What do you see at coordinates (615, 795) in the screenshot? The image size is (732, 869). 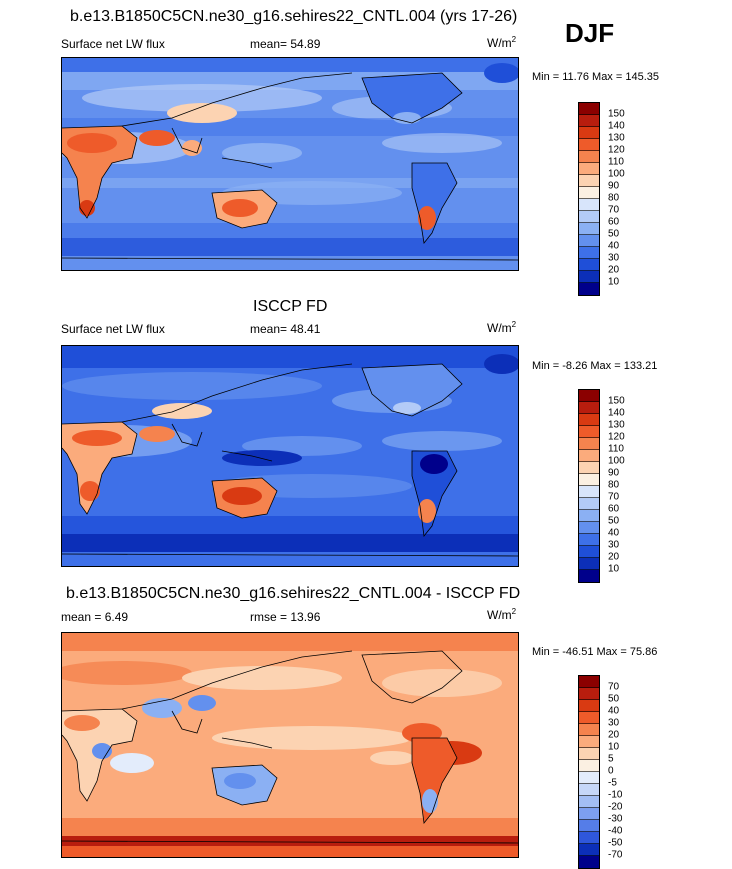 I see `colorbar-tick-label: -10` at bounding box center [615, 795].